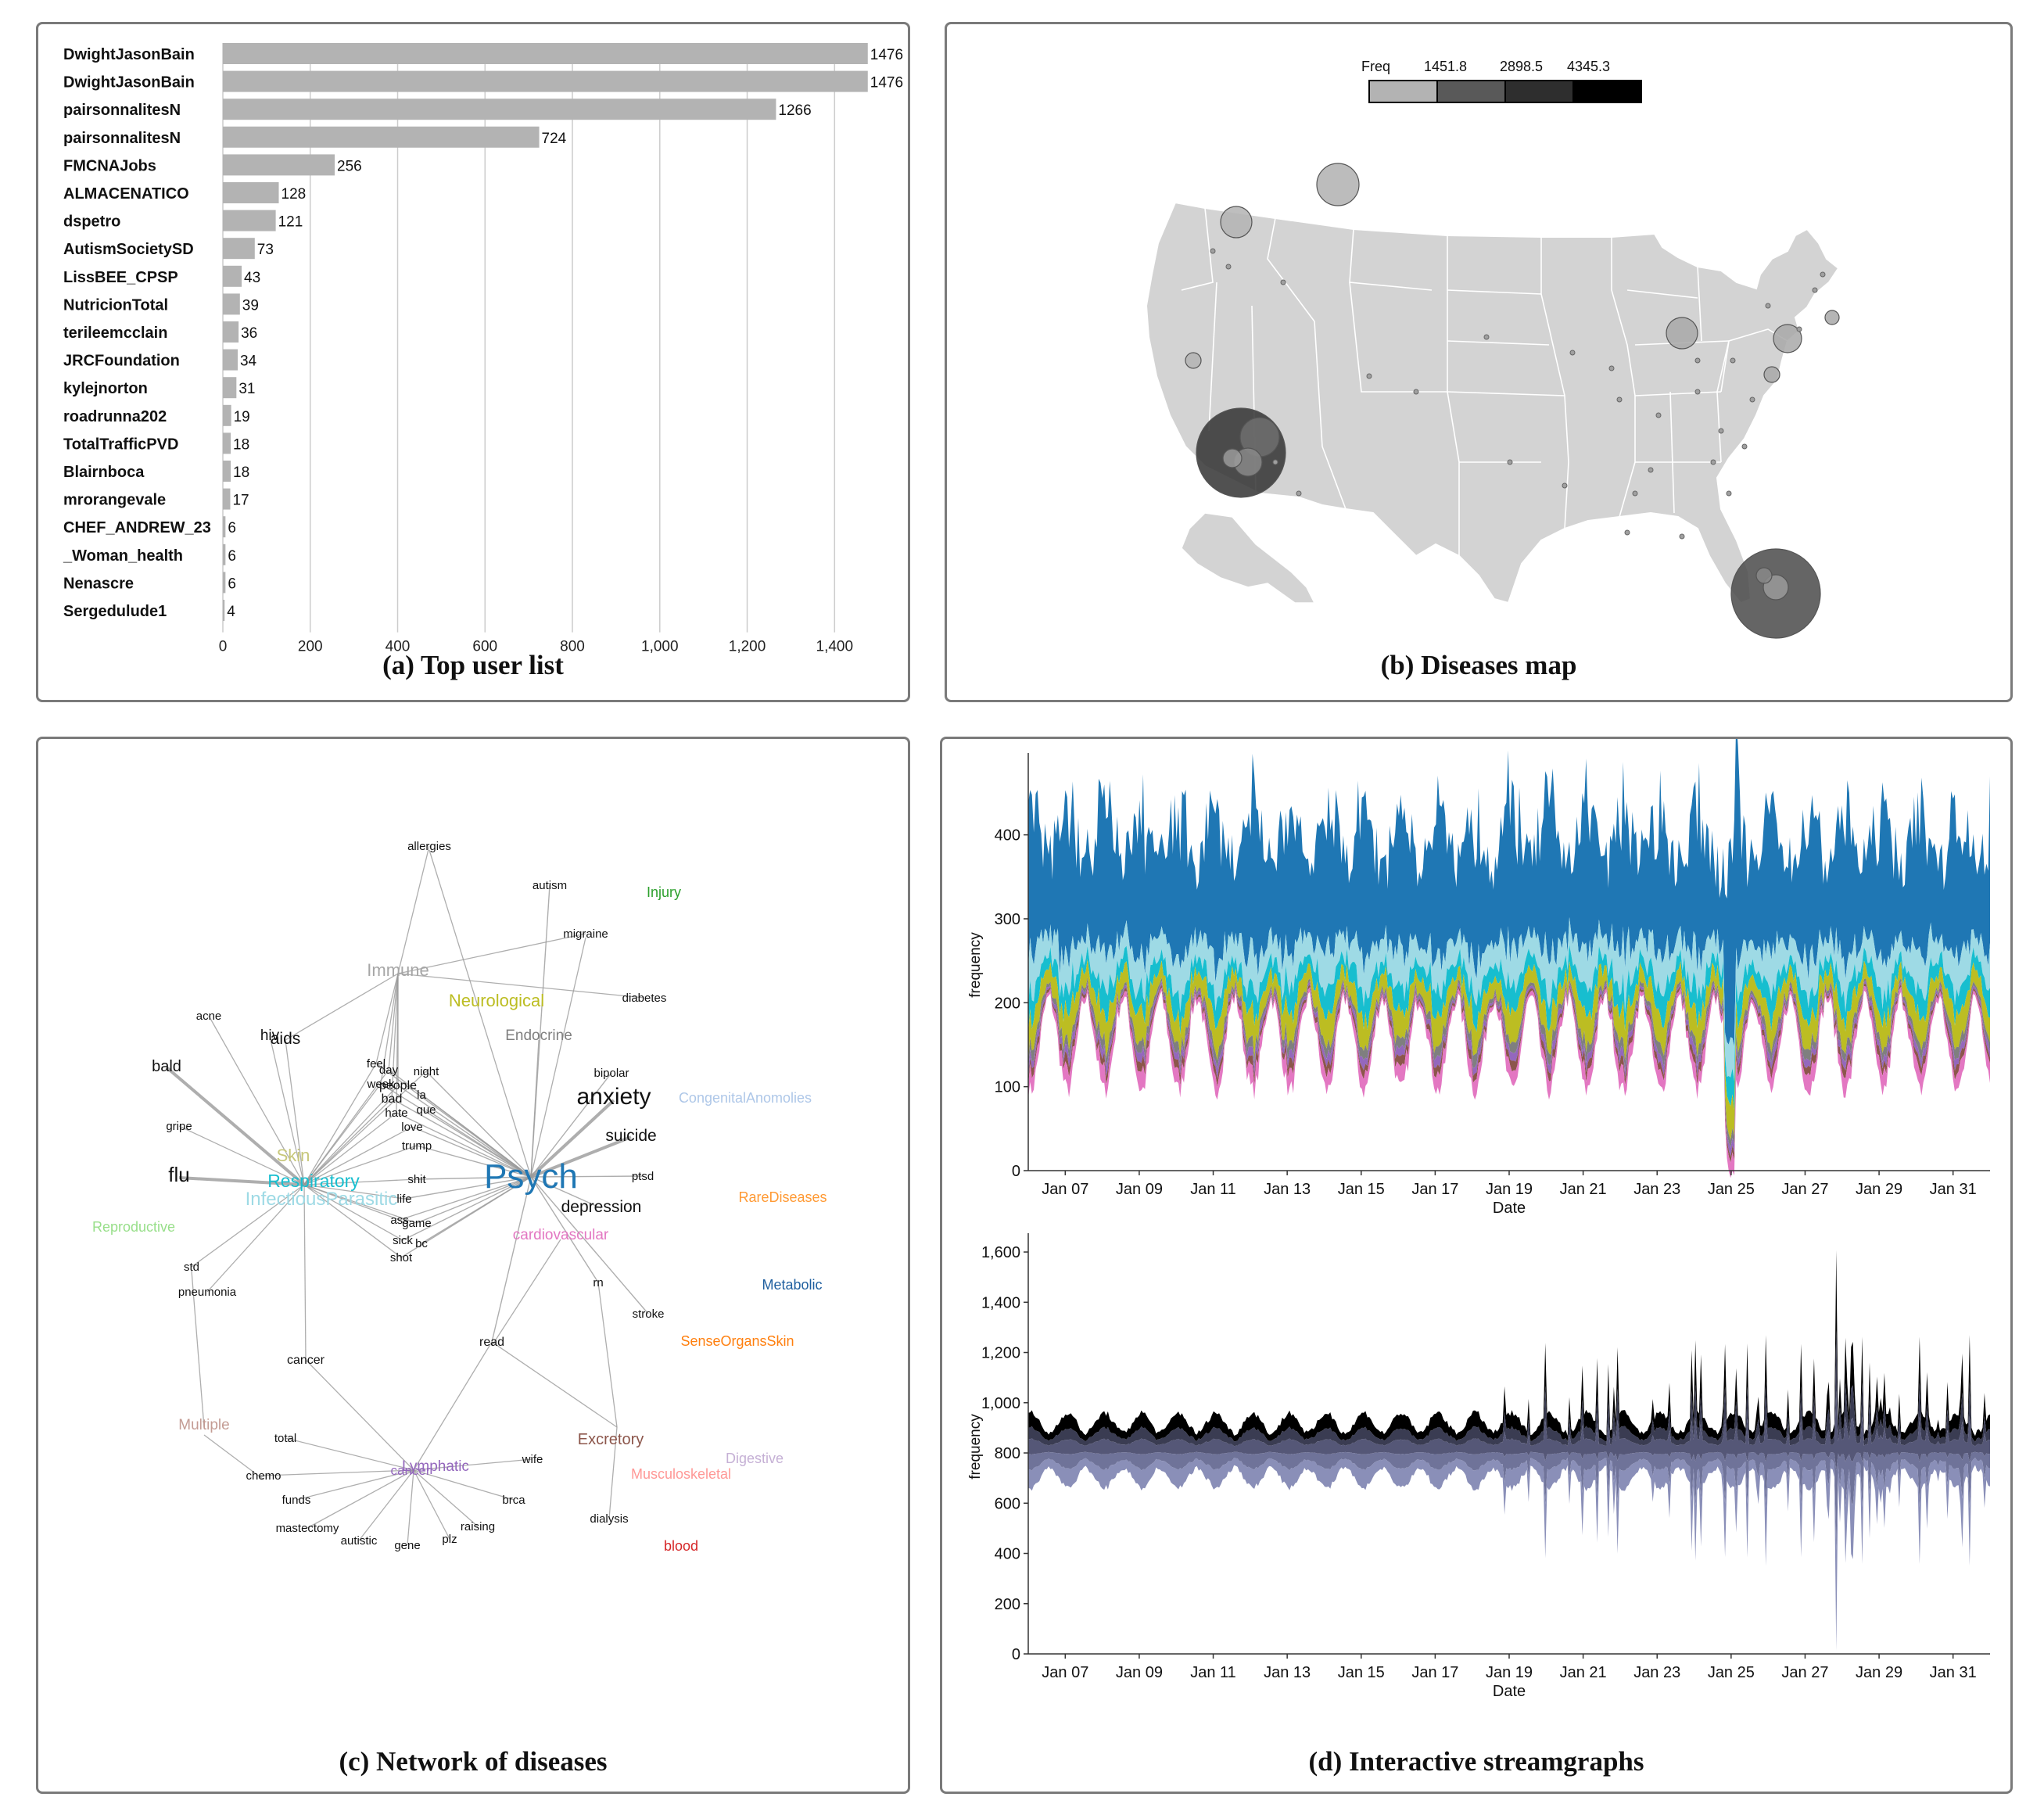 The height and width of the screenshot is (1797, 2044). Describe the element at coordinates (611, 1073) in the screenshot. I see `term-node: bipolar` at that location.